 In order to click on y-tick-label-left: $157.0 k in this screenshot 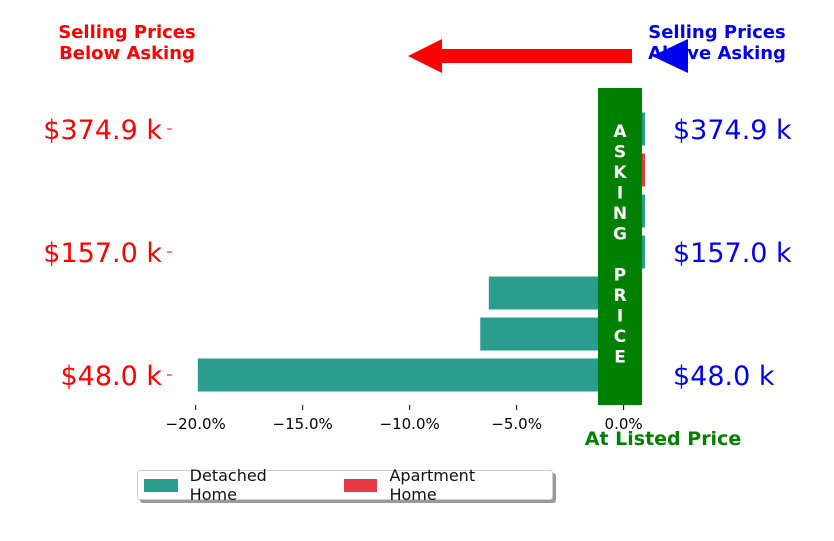, I will do `click(102, 253)`.